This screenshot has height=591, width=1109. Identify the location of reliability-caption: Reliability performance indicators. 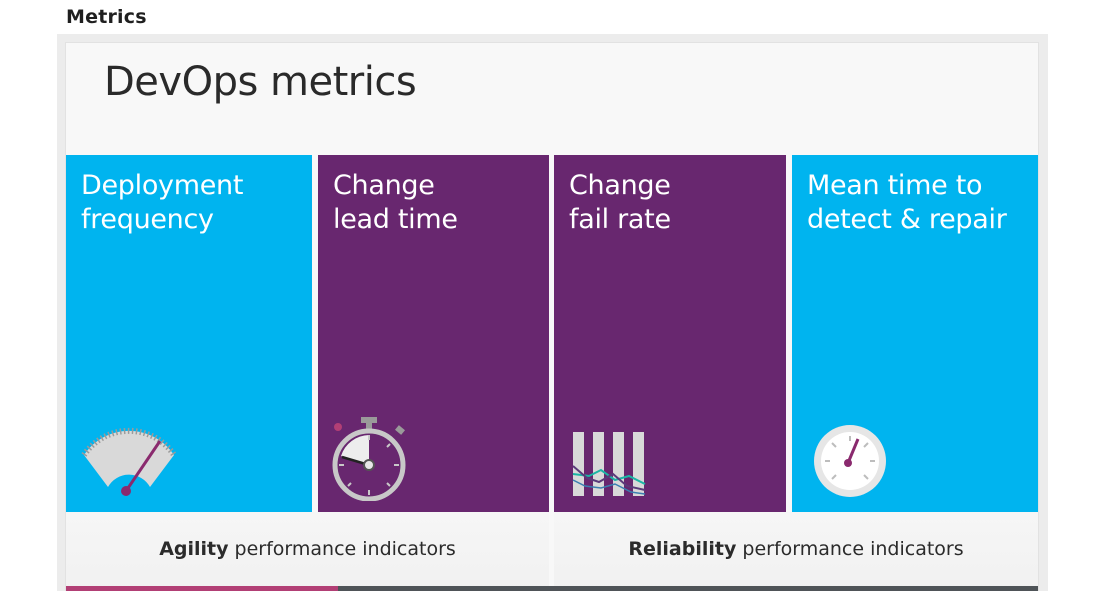
(796, 549).